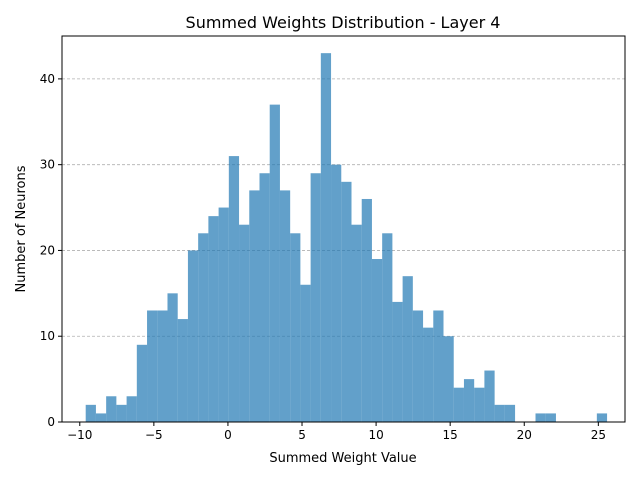 This screenshot has width=640, height=480. What do you see at coordinates (342, 458) in the screenshot?
I see `x-axis-label: Summed Weight Value` at bounding box center [342, 458].